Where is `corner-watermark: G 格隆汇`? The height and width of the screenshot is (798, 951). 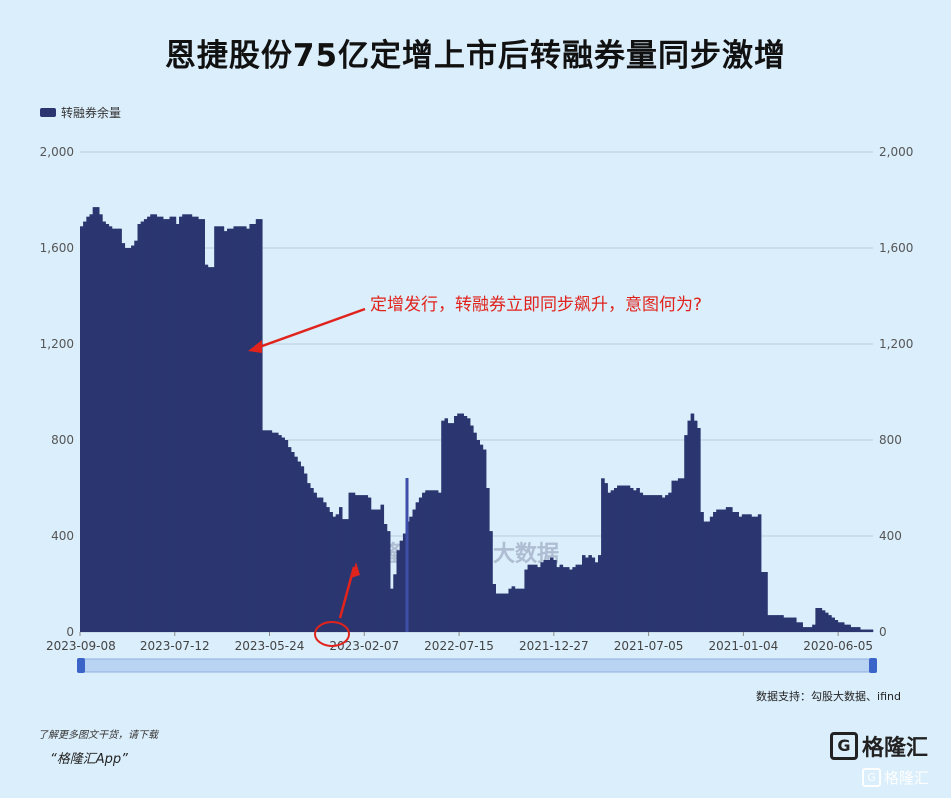
corner-watermark: G 格隆汇 is located at coordinates (895, 777).